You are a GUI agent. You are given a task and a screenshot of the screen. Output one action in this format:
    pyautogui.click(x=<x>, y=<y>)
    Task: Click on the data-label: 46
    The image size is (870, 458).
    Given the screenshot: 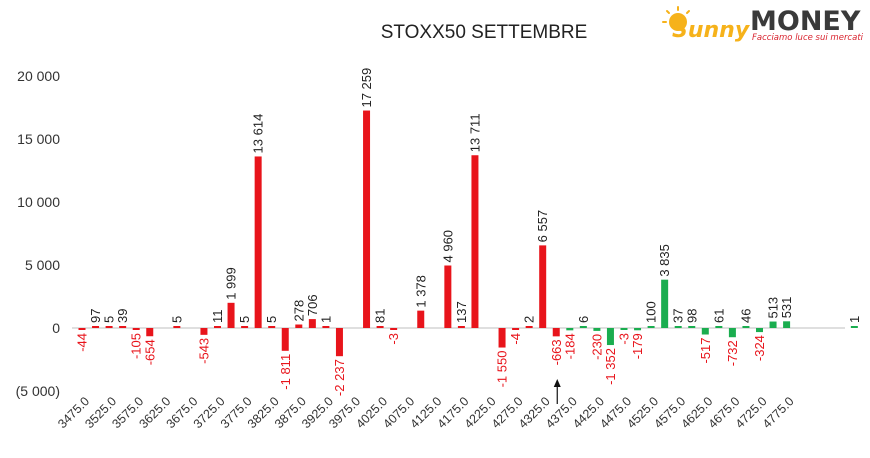 What is the action you would take?
    pyautogui.click(x=745, y=316)
    